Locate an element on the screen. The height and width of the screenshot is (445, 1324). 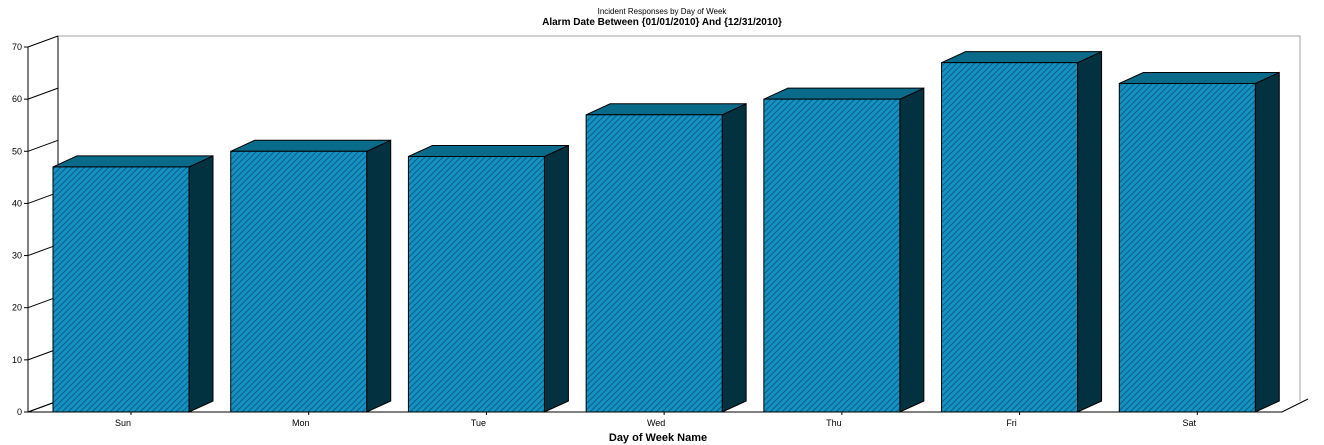
bar-fri is located at coordinates (1022, 231).